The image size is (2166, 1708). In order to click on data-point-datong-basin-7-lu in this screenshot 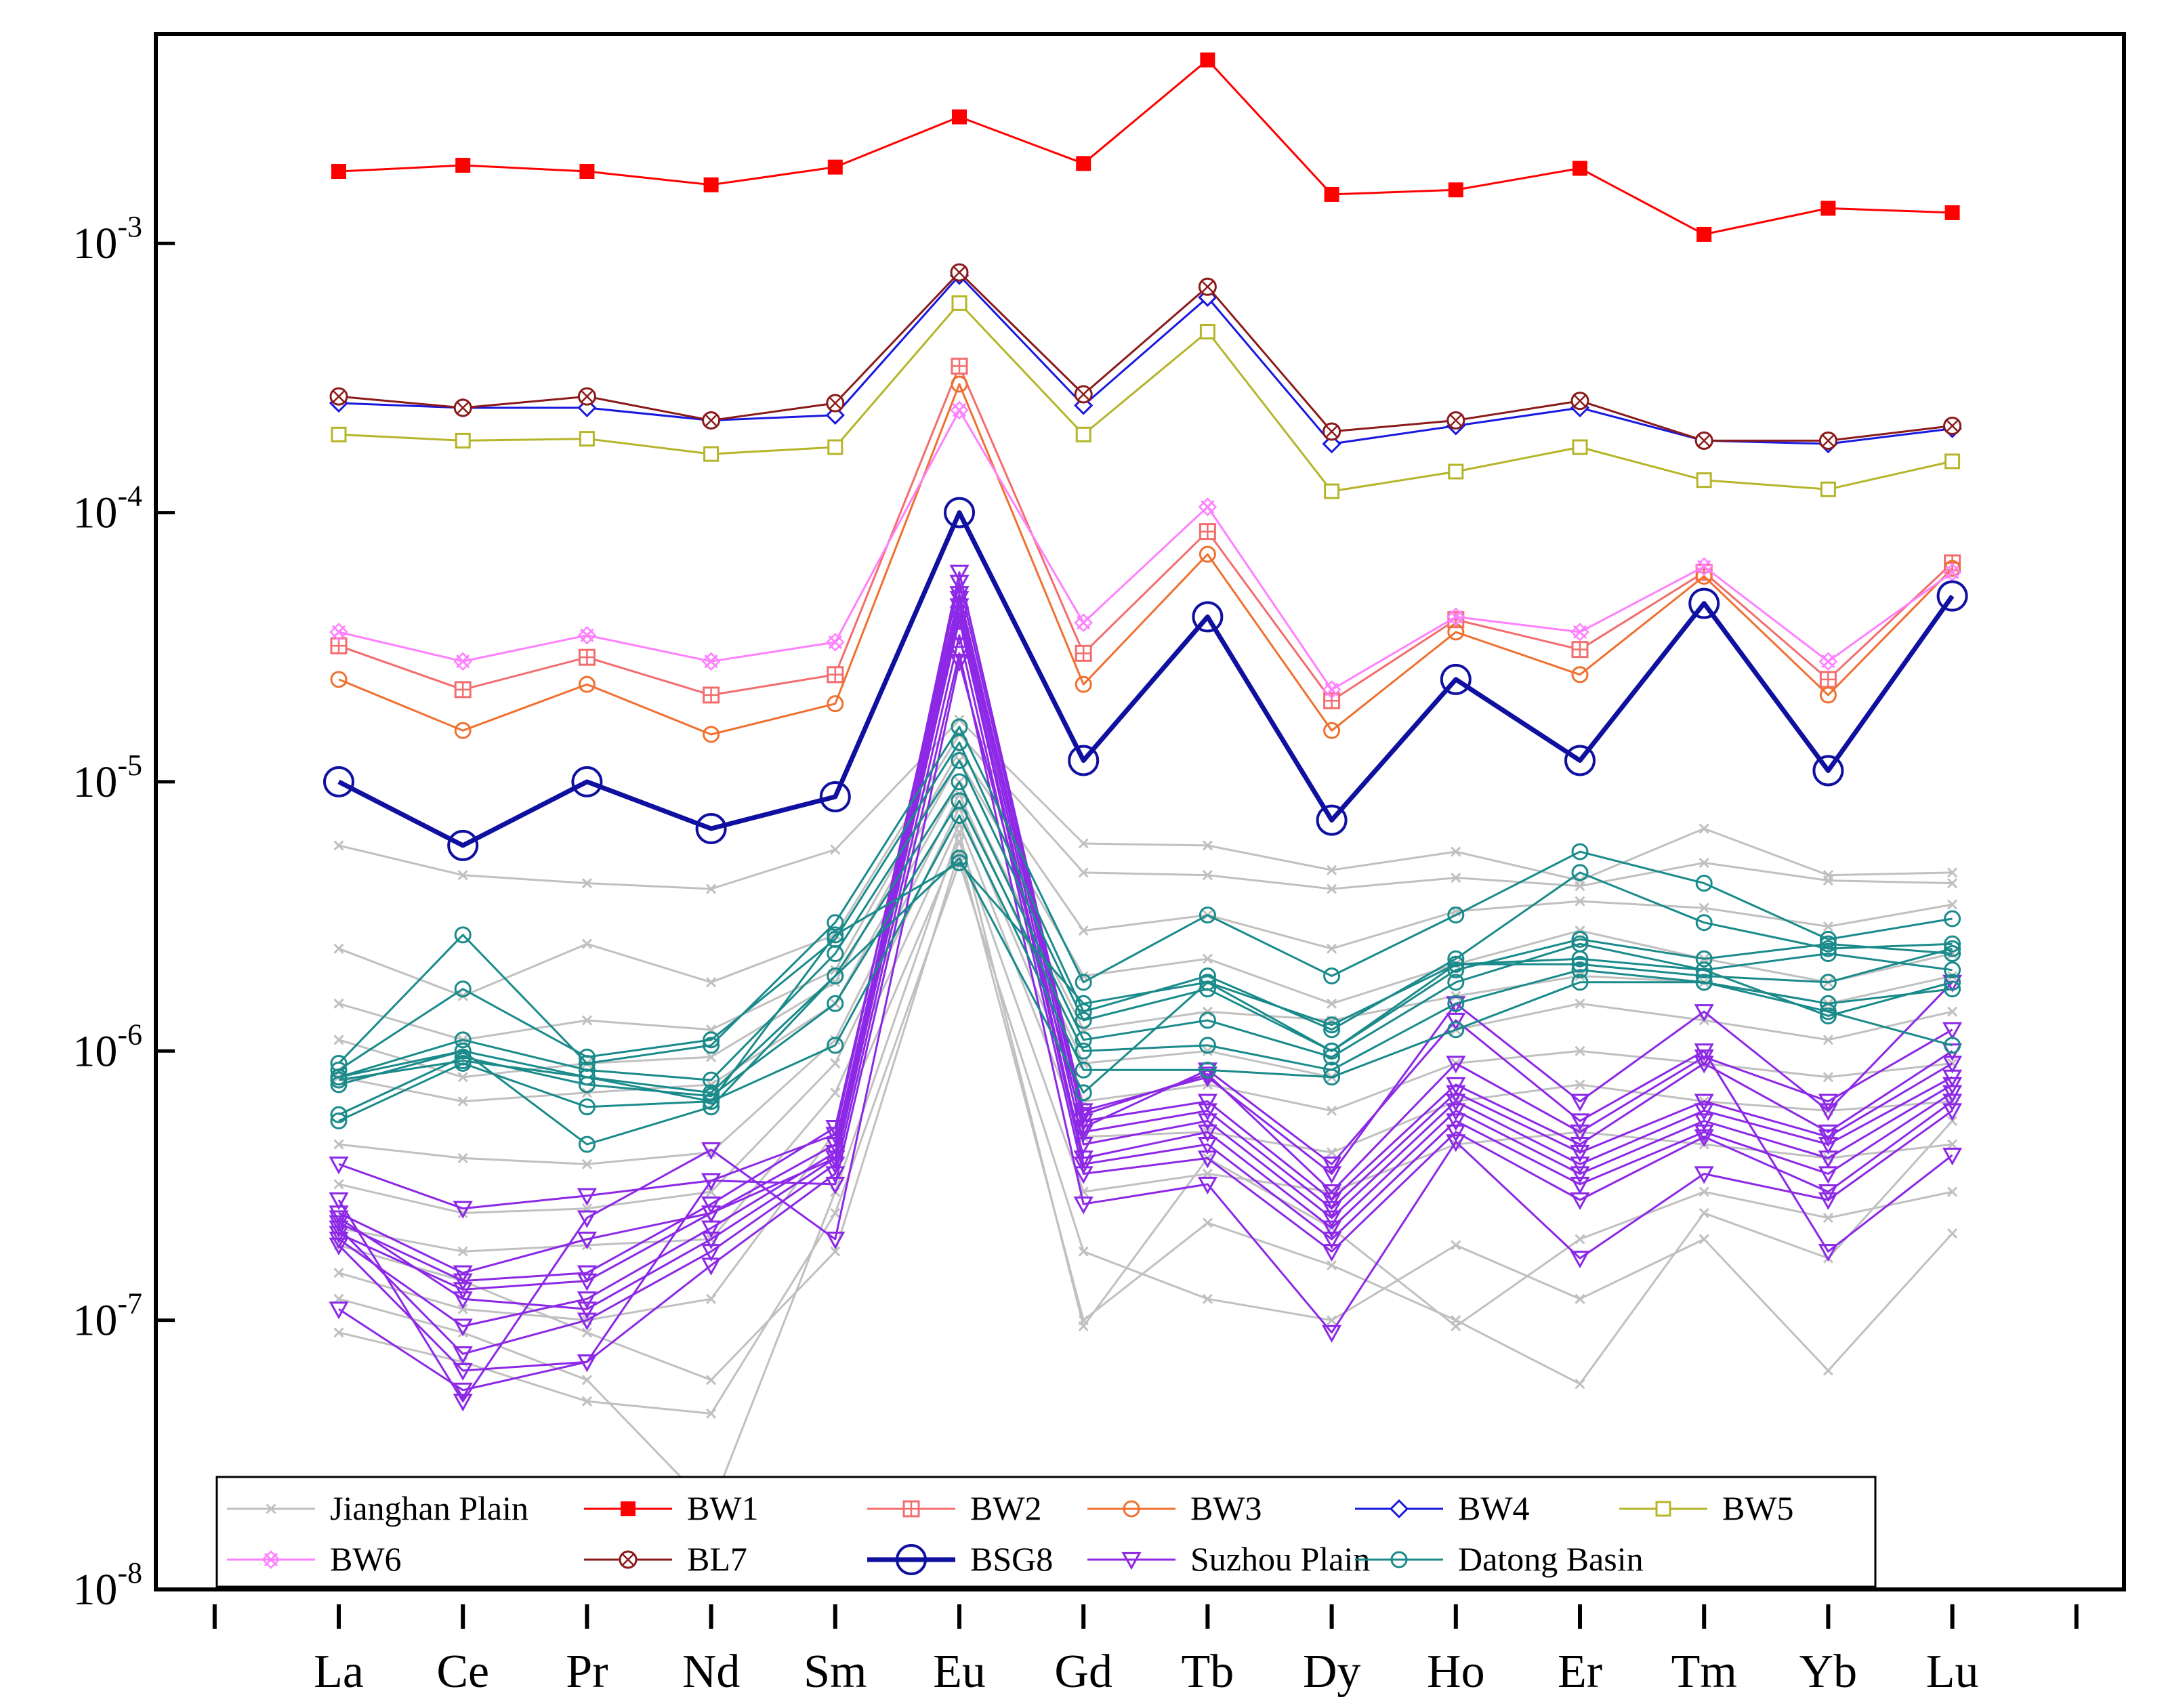, I will do `click(1952, 948)`.